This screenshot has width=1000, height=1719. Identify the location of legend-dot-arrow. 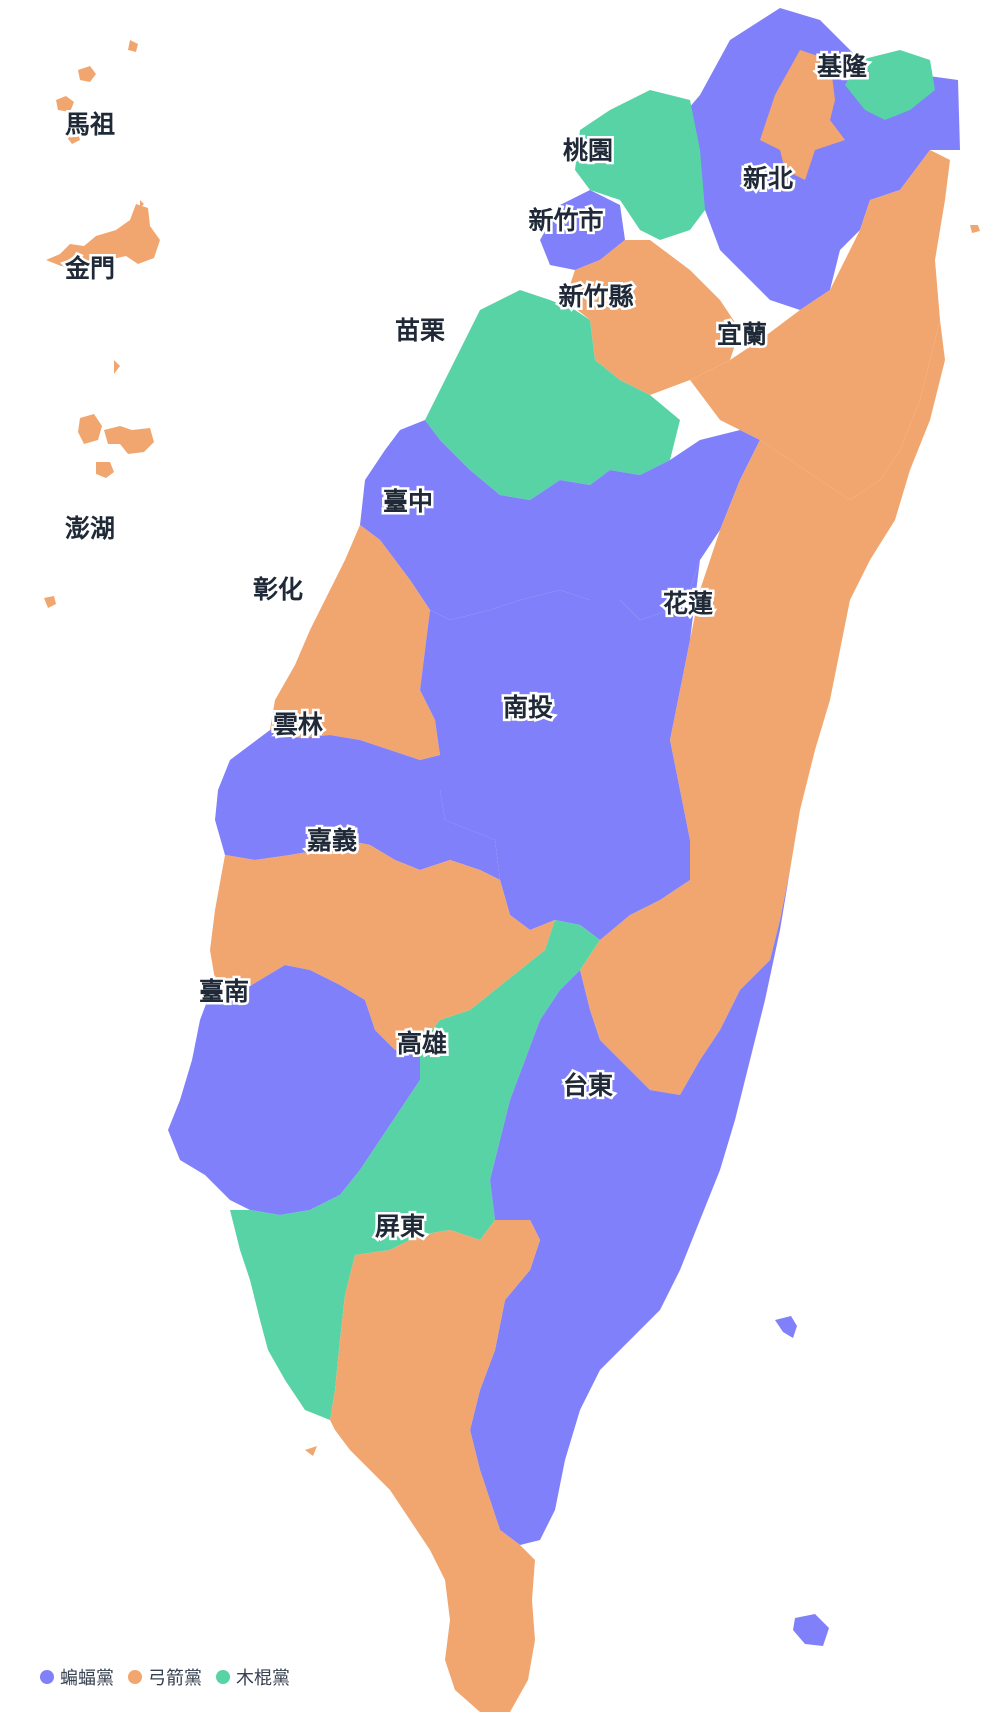
(135, 1677).